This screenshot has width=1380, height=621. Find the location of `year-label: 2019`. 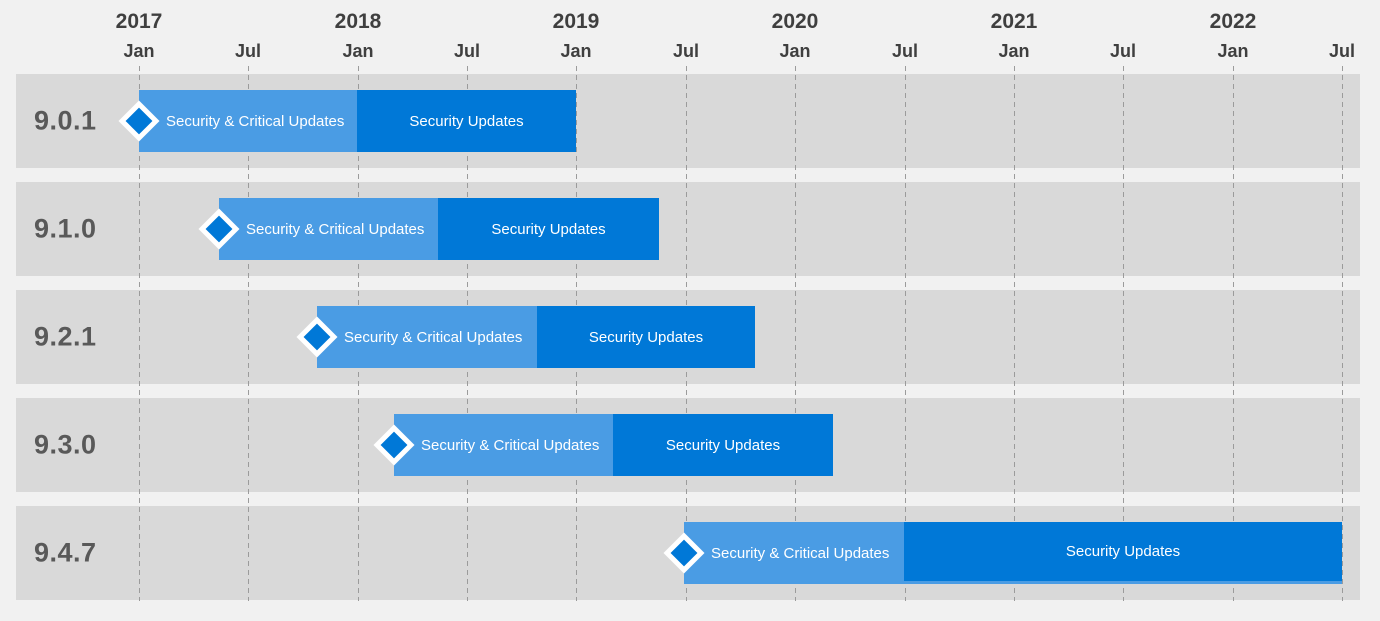

year-label: 2019 is located at coordinates (576, 21).